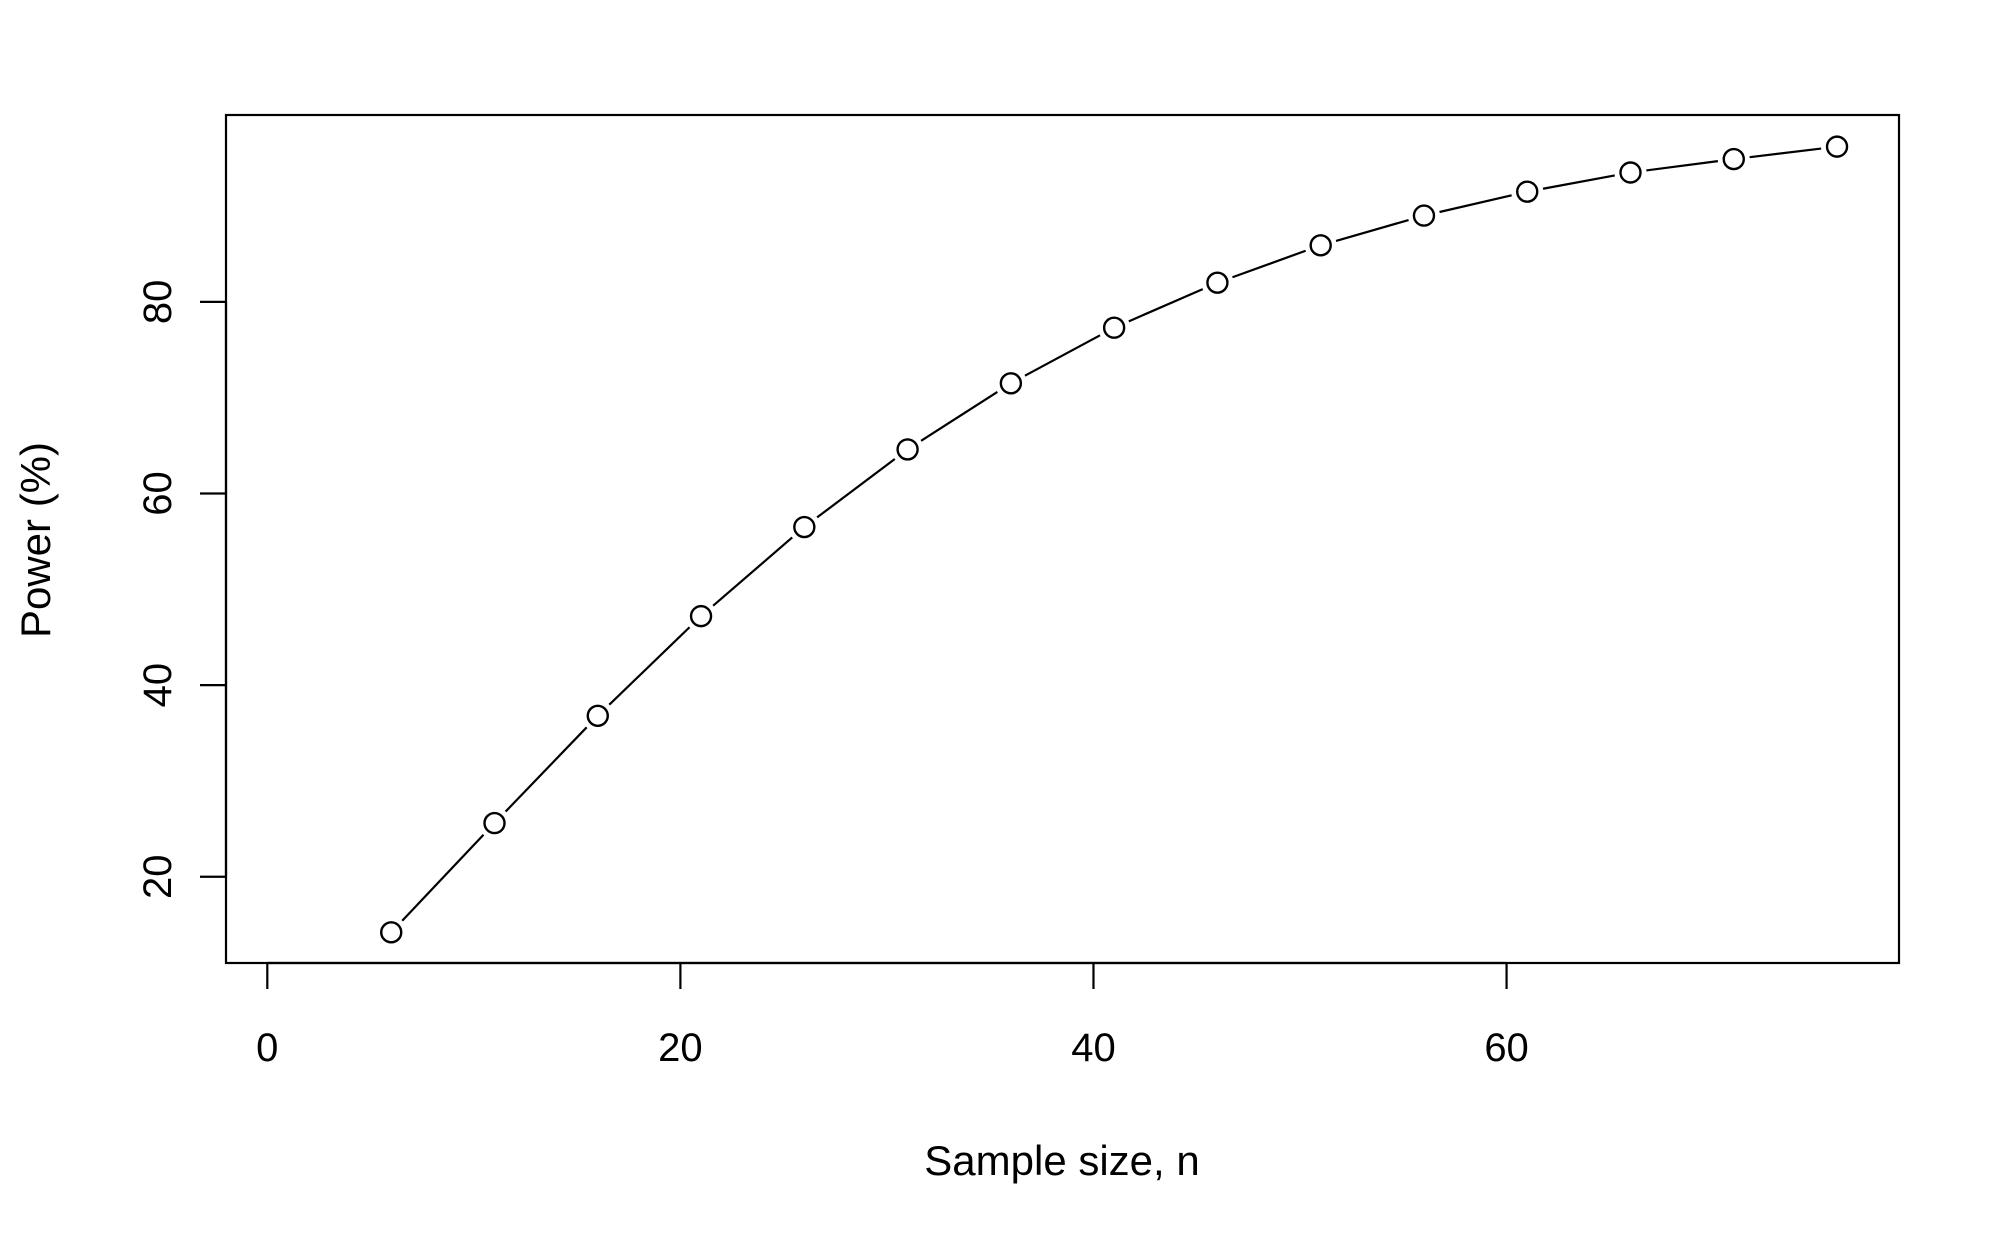 The width and height of the screenshot is (2000, 1236). What do you see at coordinates (680, 1048) in the screenshot?
I see `x-tick-label: 20` at bounding box center [680, 1048].